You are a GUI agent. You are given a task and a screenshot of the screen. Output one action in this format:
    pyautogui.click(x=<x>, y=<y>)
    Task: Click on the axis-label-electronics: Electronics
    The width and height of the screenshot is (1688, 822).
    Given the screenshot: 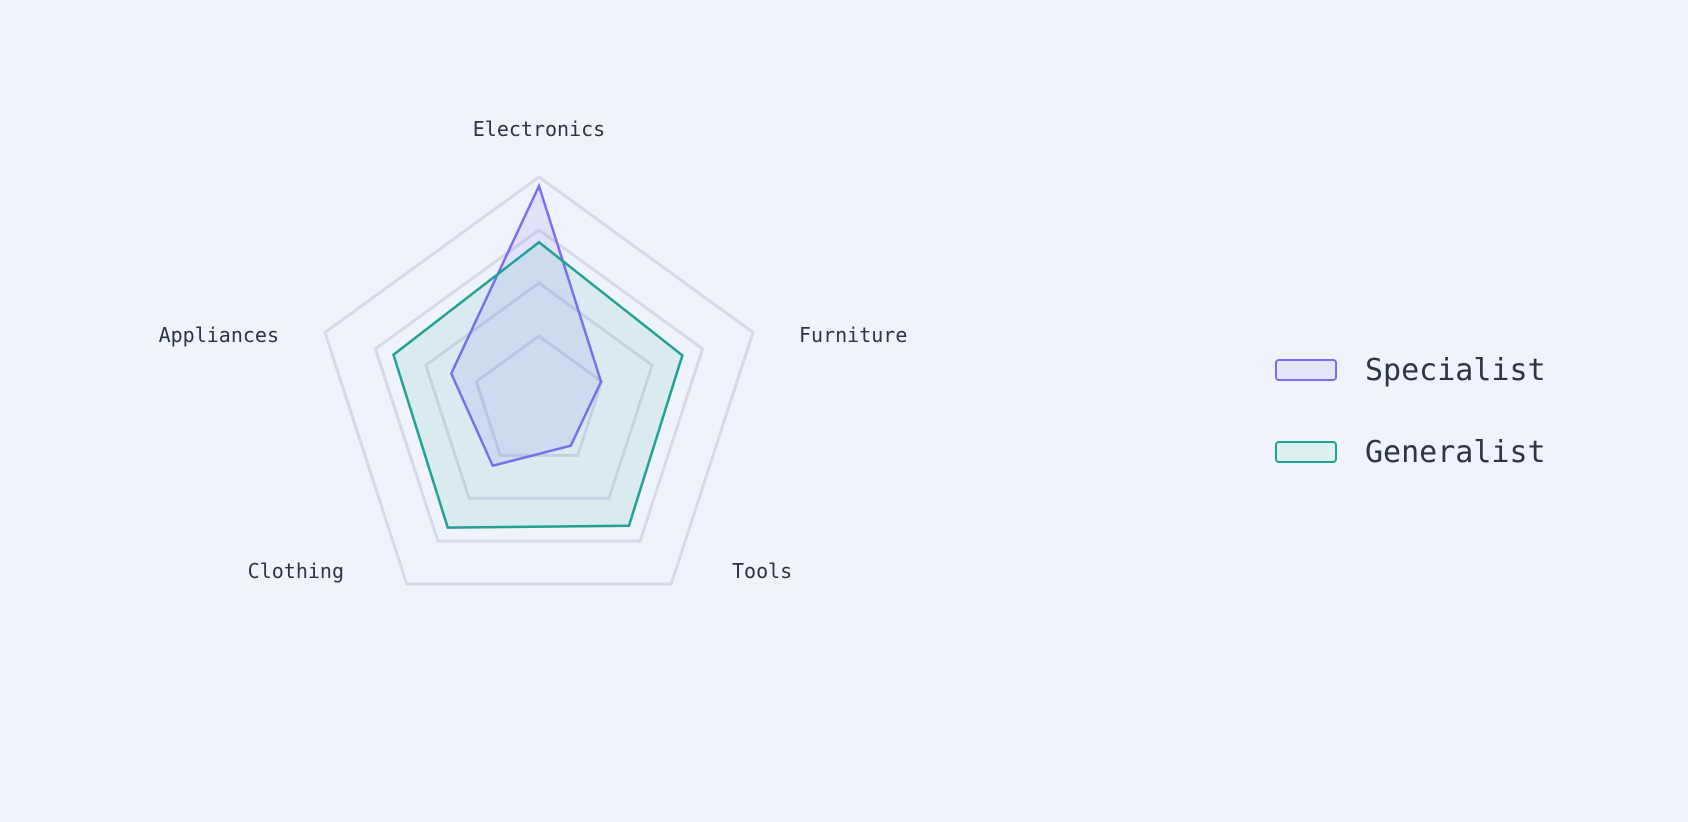 What is the action you would take?
    pyautogui.click(x=539, y=129)
    